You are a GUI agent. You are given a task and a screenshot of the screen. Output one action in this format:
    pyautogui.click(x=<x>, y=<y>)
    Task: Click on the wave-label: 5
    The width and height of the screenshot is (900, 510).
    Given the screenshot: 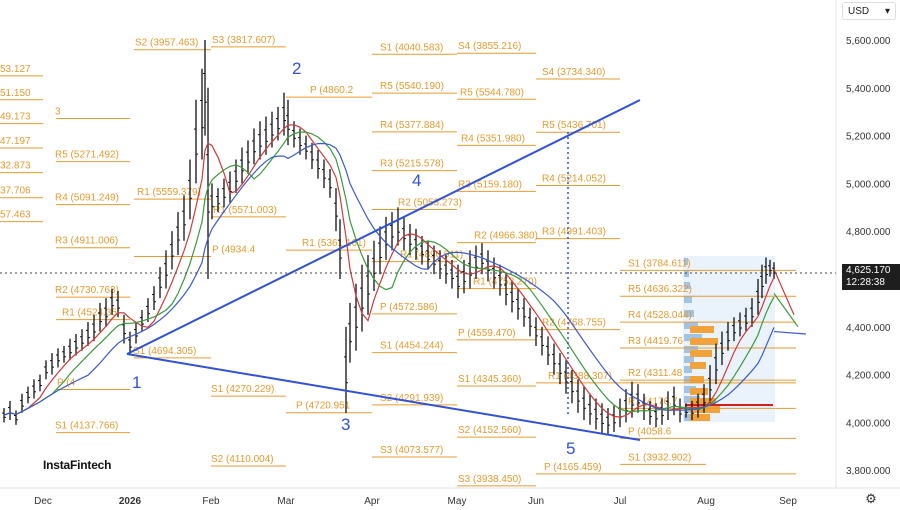 What is the action you would take?
    pyautogui.click(x=570, y=448)
    